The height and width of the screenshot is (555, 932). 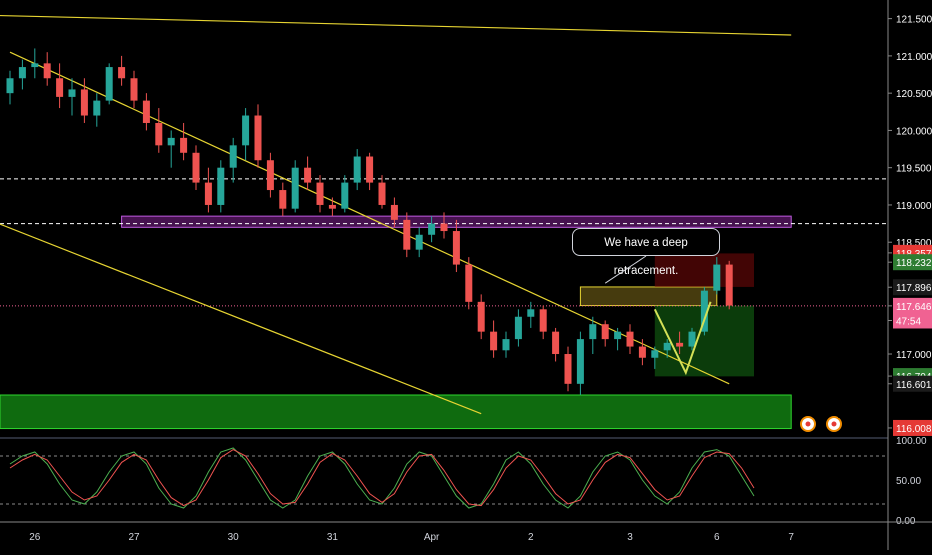 I want to click on price-label: 120.000, so click(x=910, y=131).